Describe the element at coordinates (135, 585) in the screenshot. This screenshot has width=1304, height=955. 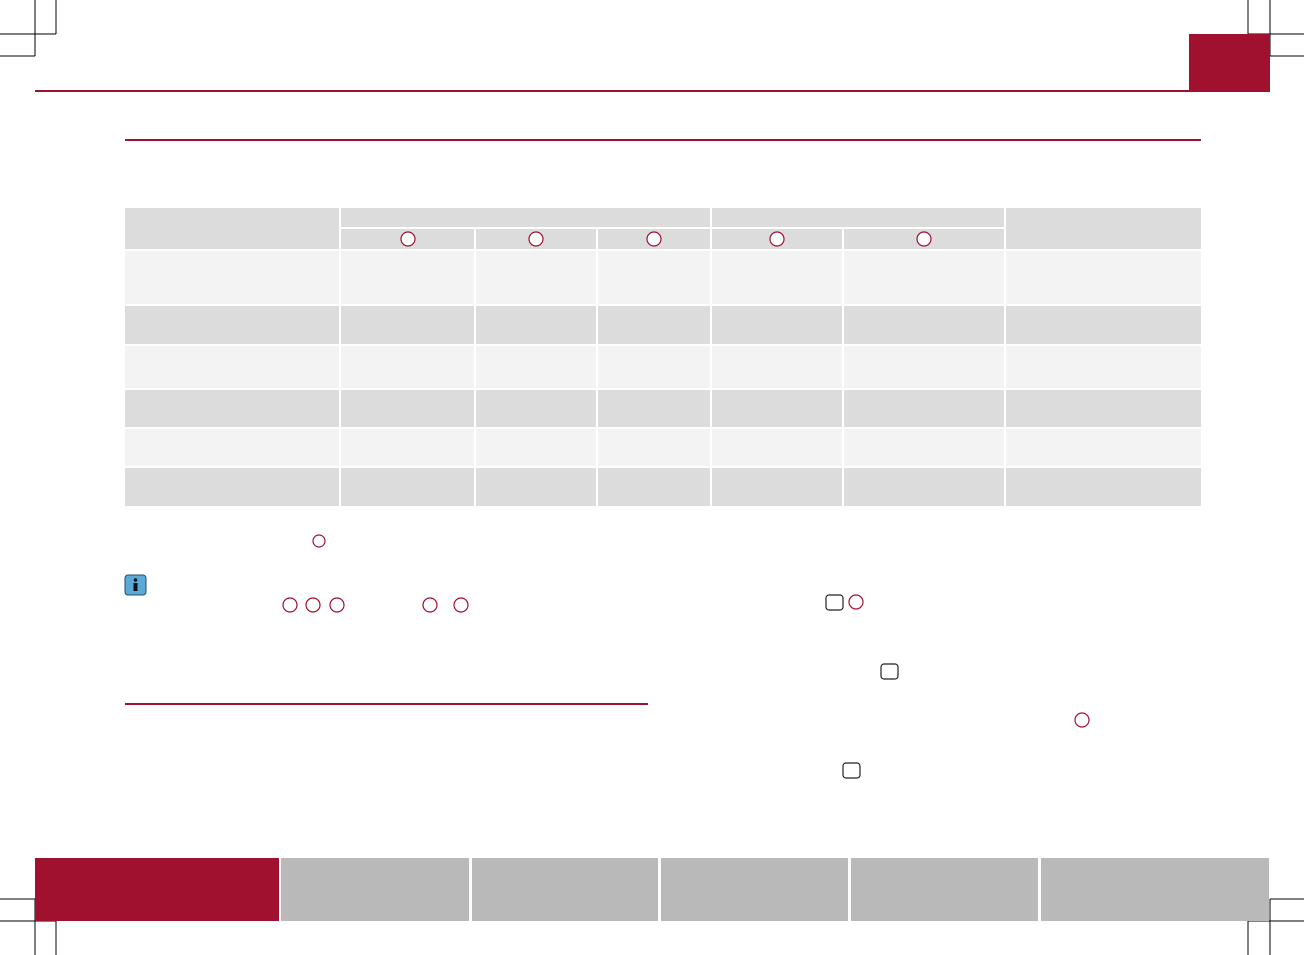
I see `info-icon` at that location.